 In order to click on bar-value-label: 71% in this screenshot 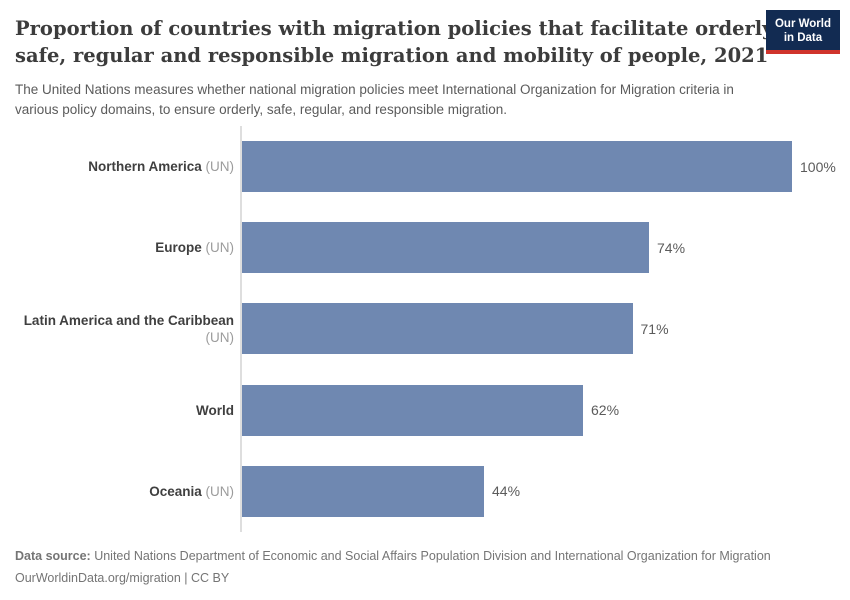, I will do `click(654, 328)`.